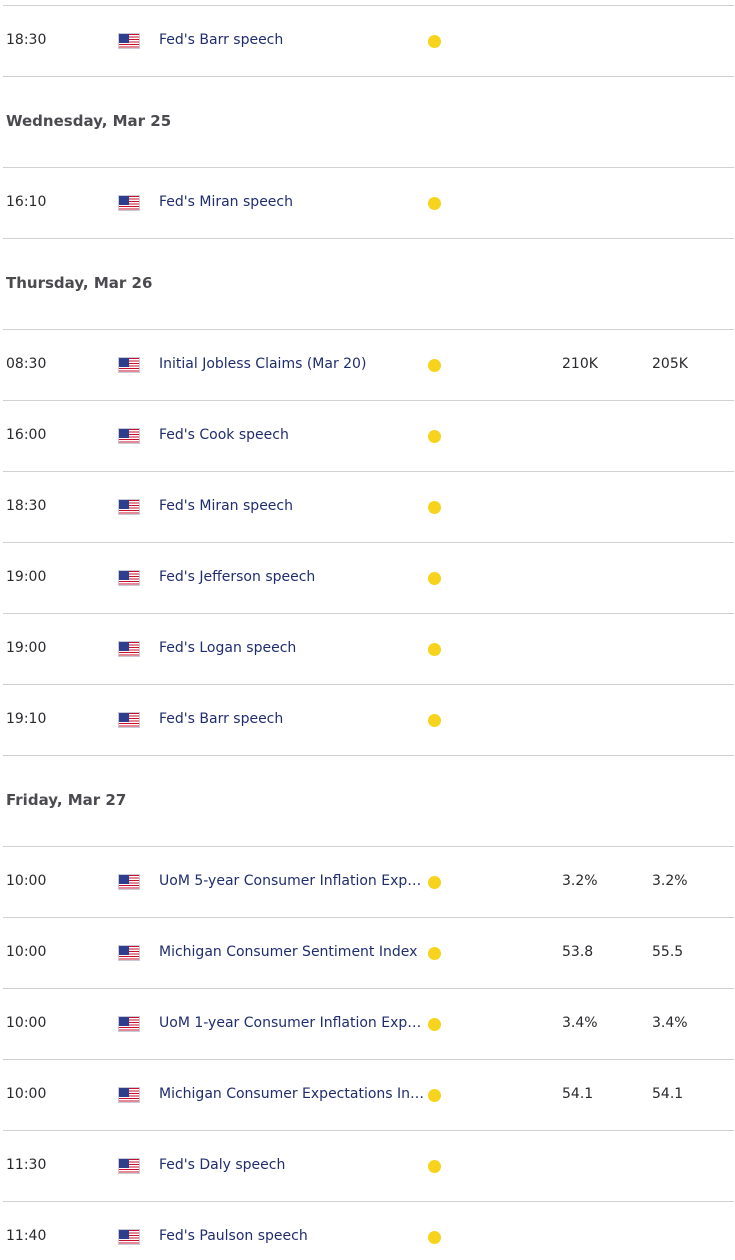  I want to click on event-name-link: Fed's Daly speech, so click(222, 1165).